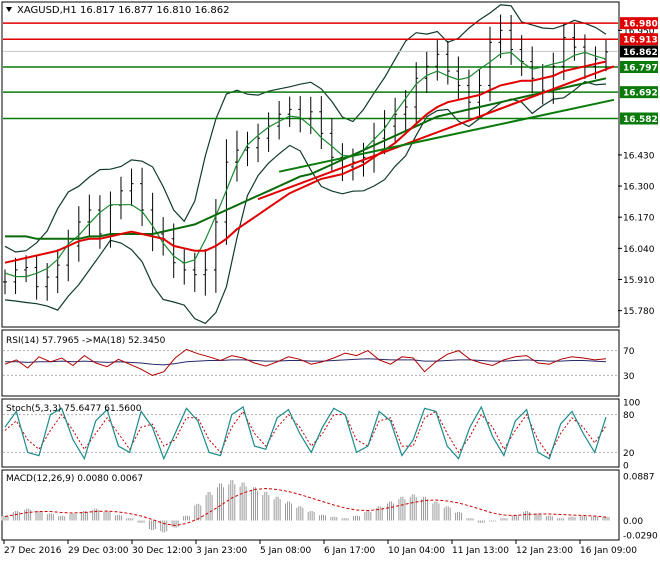 The image size is (660, 564). I want to click on trendline-lower, so click(446, 135).